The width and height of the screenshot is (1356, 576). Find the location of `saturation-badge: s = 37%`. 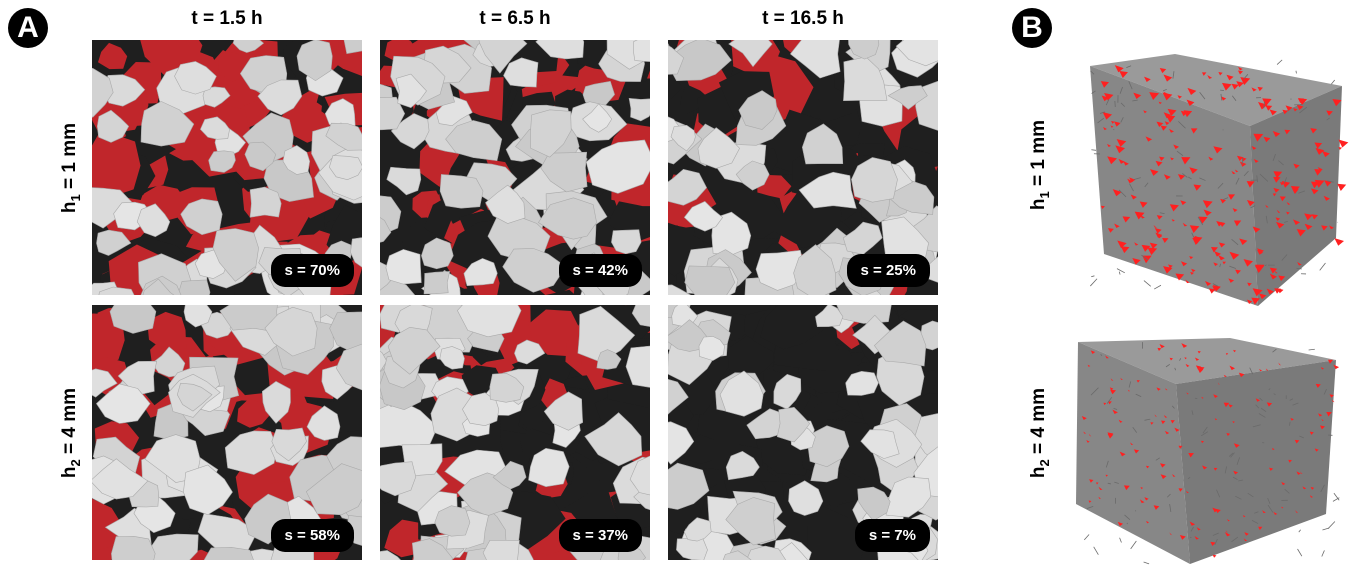

saturation-badge: s = 37% is located at coordinates (600, 535).